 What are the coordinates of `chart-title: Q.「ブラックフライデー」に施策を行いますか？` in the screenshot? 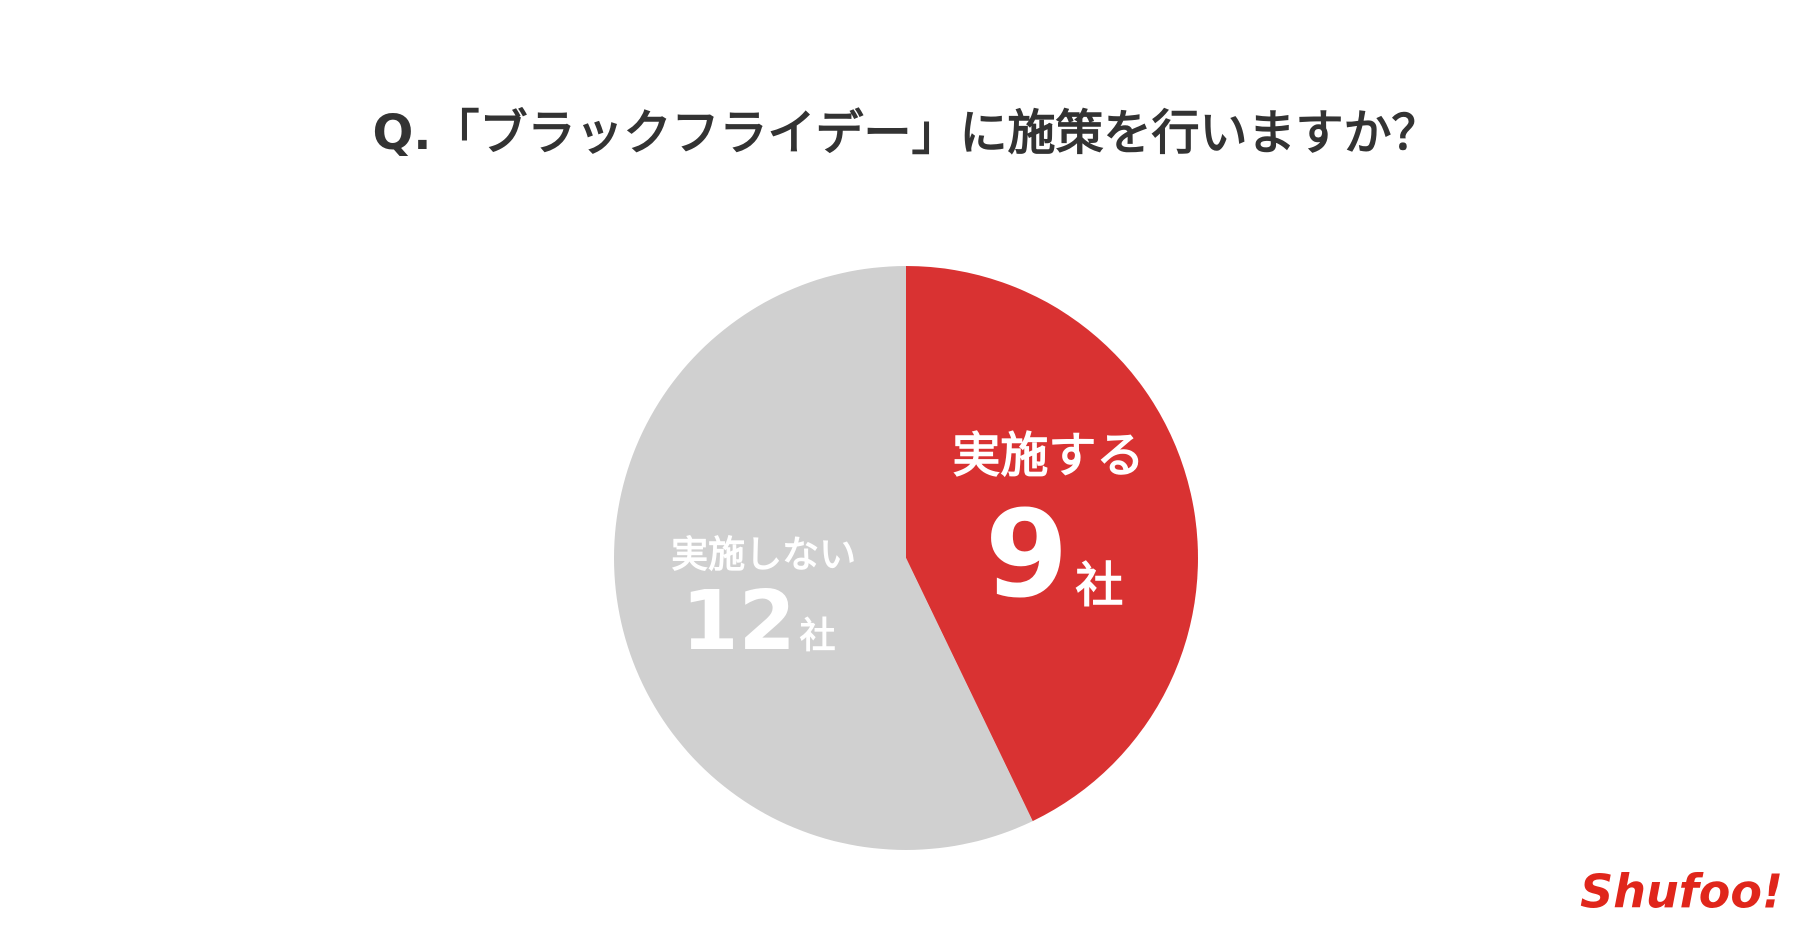 It's located at (905, 133).